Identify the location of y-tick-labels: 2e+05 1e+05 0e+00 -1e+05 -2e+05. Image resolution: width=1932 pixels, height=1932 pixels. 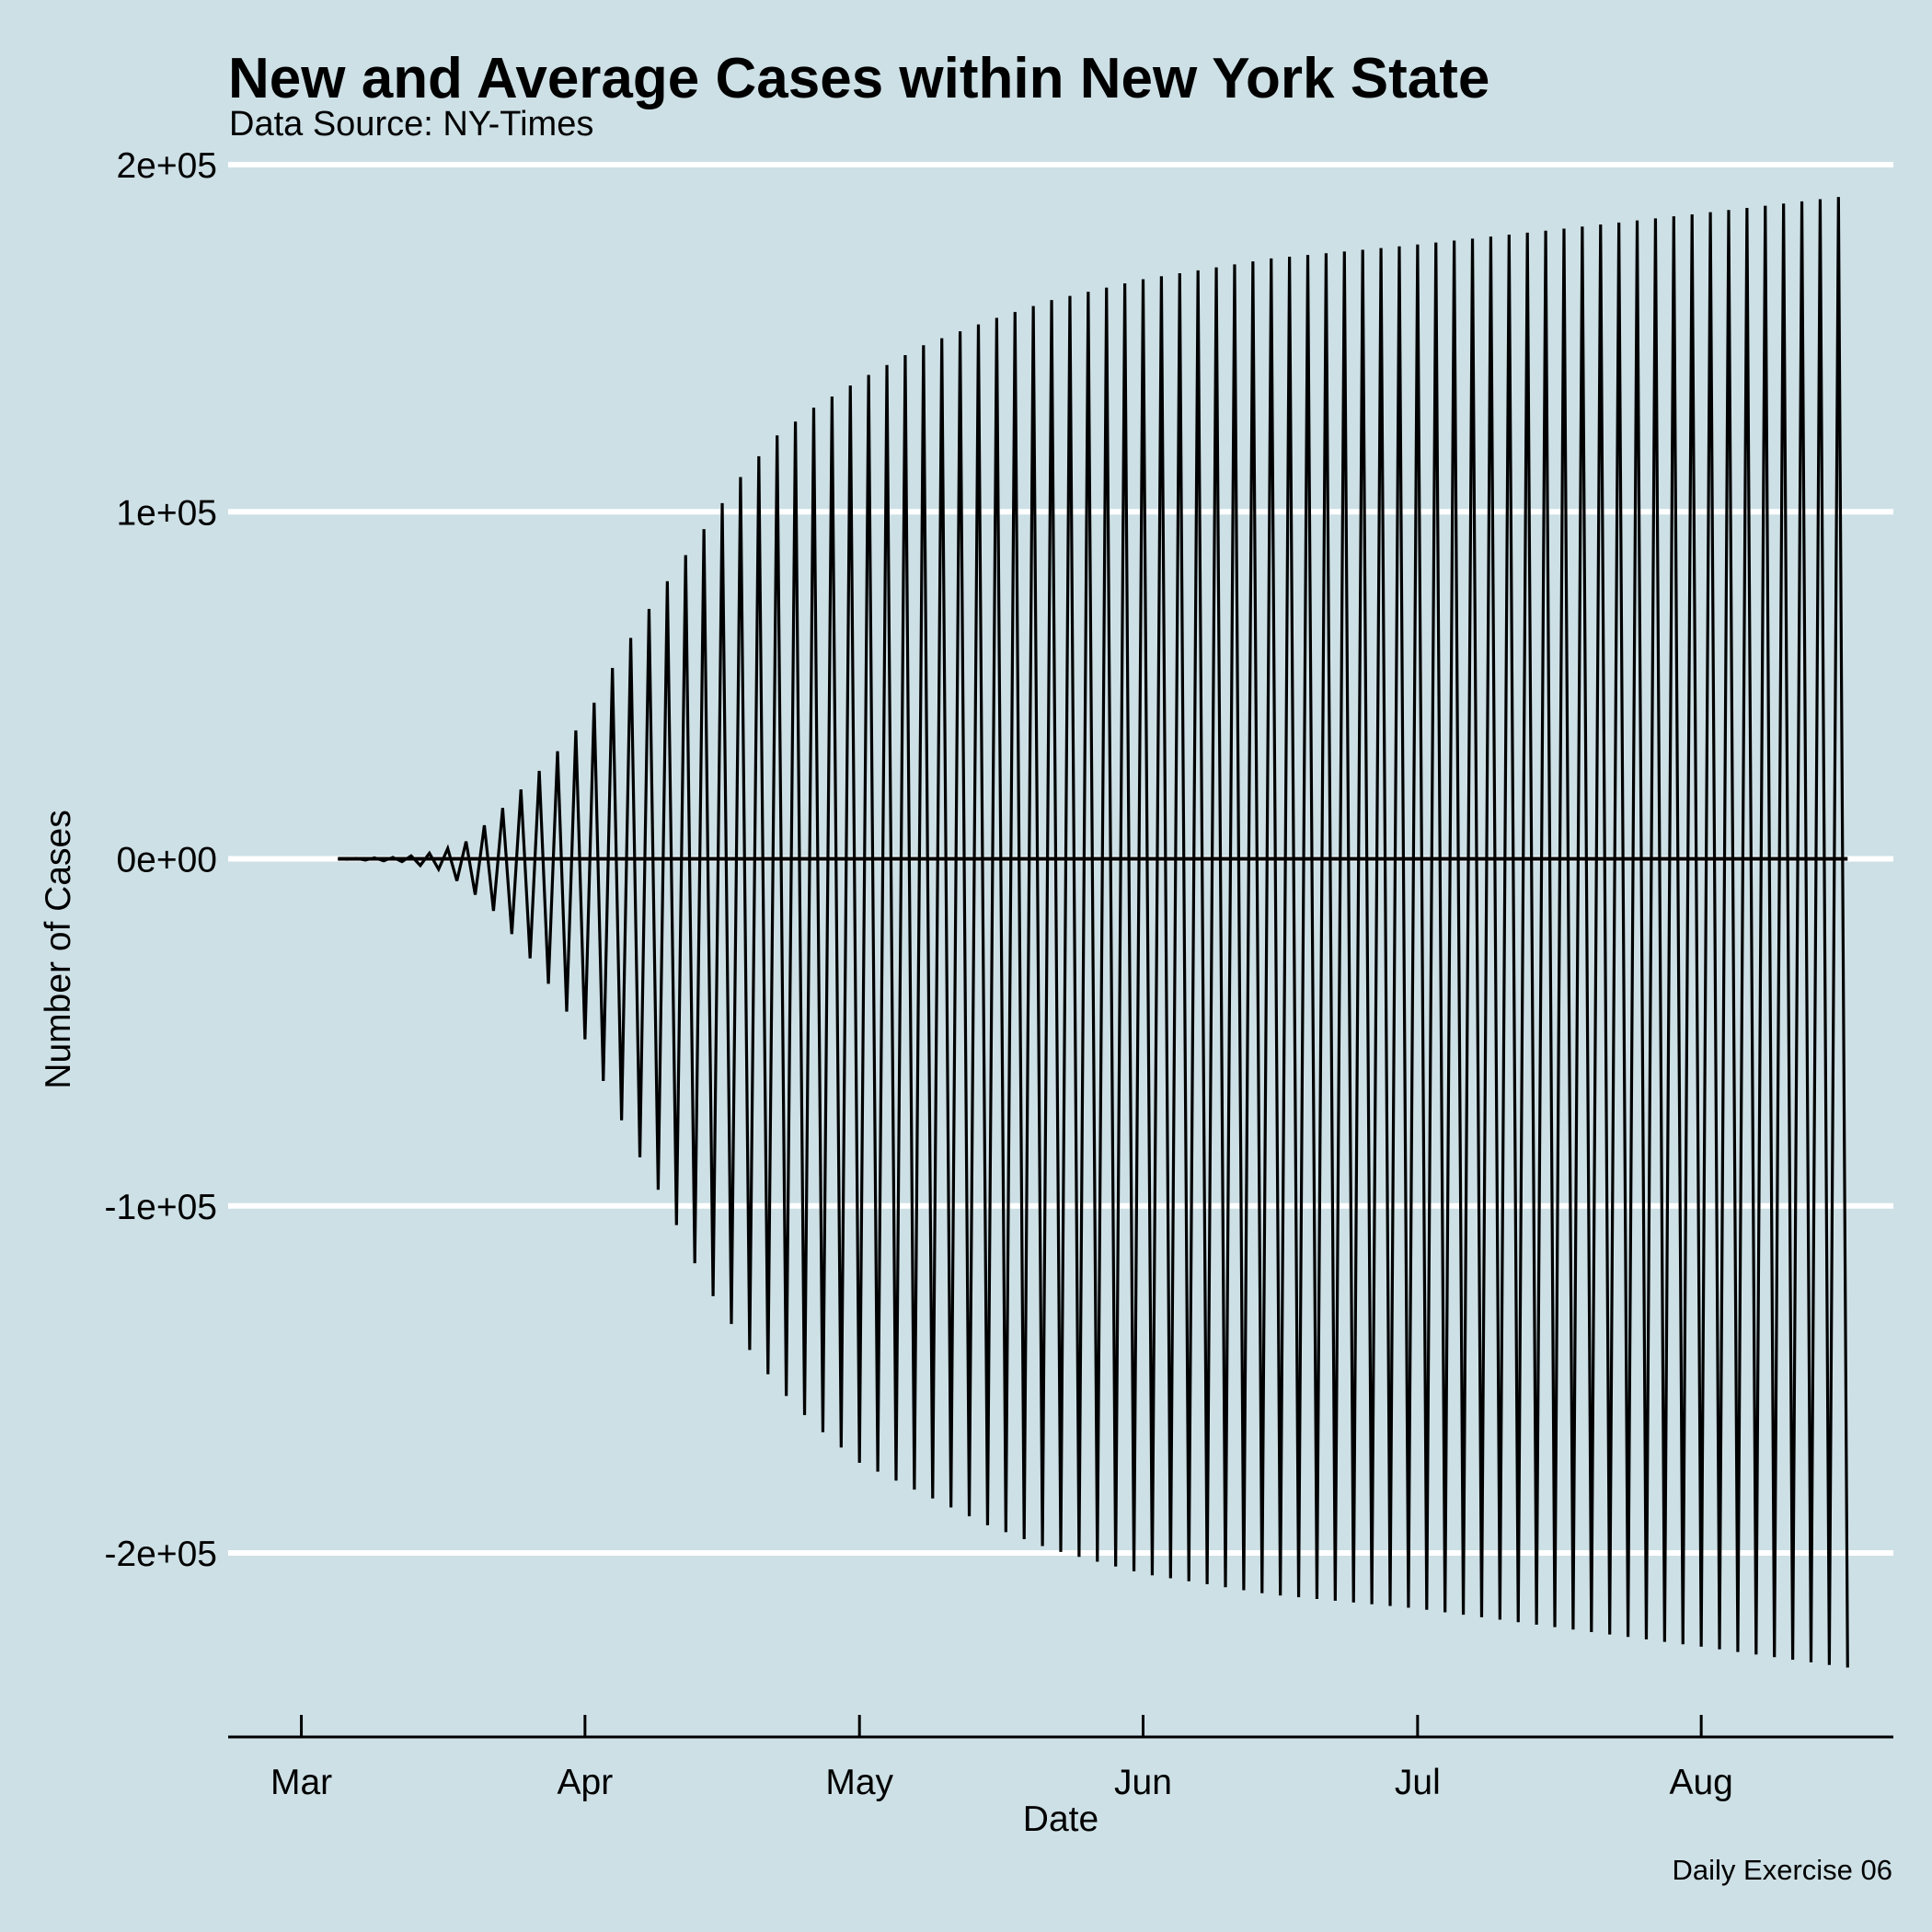
(160, 860).